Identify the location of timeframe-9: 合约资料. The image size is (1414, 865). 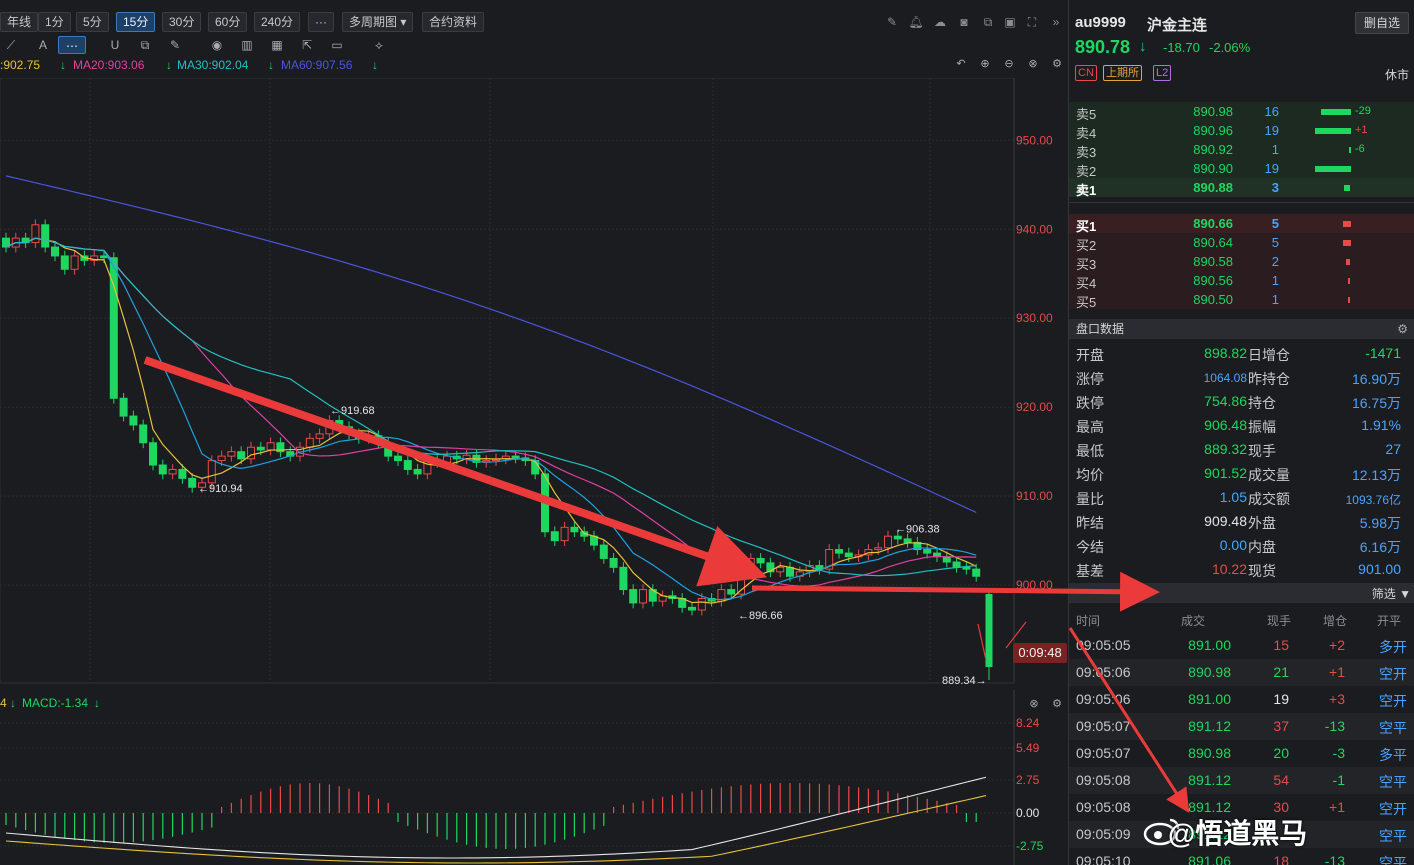
(453, 22).